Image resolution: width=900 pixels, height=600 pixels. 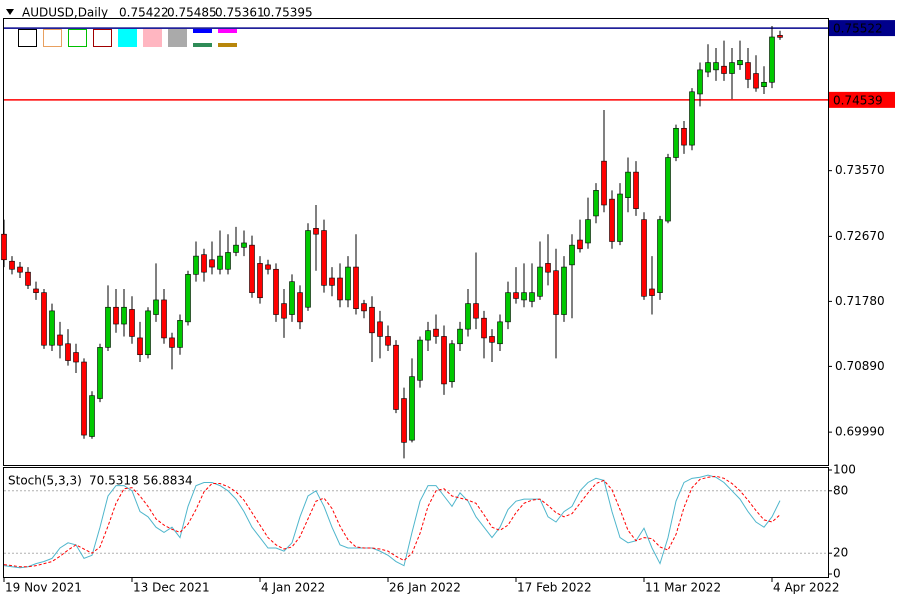 I want to click on stoch-main-value: 70.5318, so click(x=114, y=481).